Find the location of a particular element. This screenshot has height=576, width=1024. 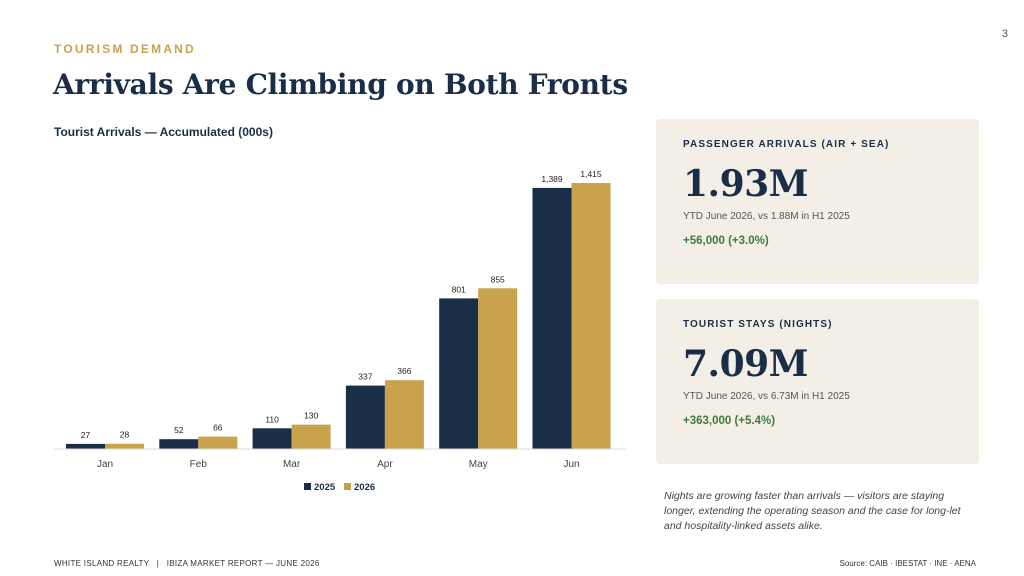

card-value: 1.93M is located at coordinates (746, 184).